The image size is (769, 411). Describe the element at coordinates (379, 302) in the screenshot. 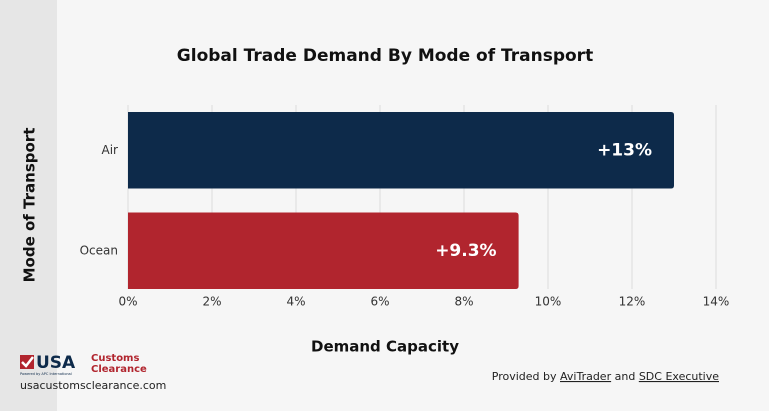

I see `x-tick-label: 6%` at that location.